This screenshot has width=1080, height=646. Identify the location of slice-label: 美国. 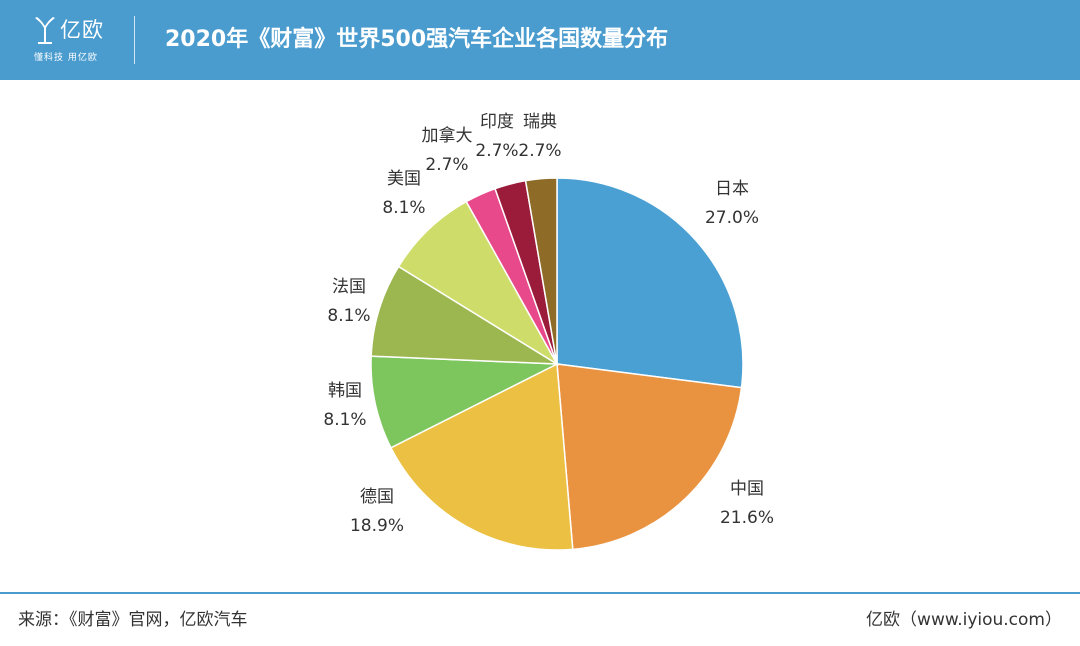
(404, 179).